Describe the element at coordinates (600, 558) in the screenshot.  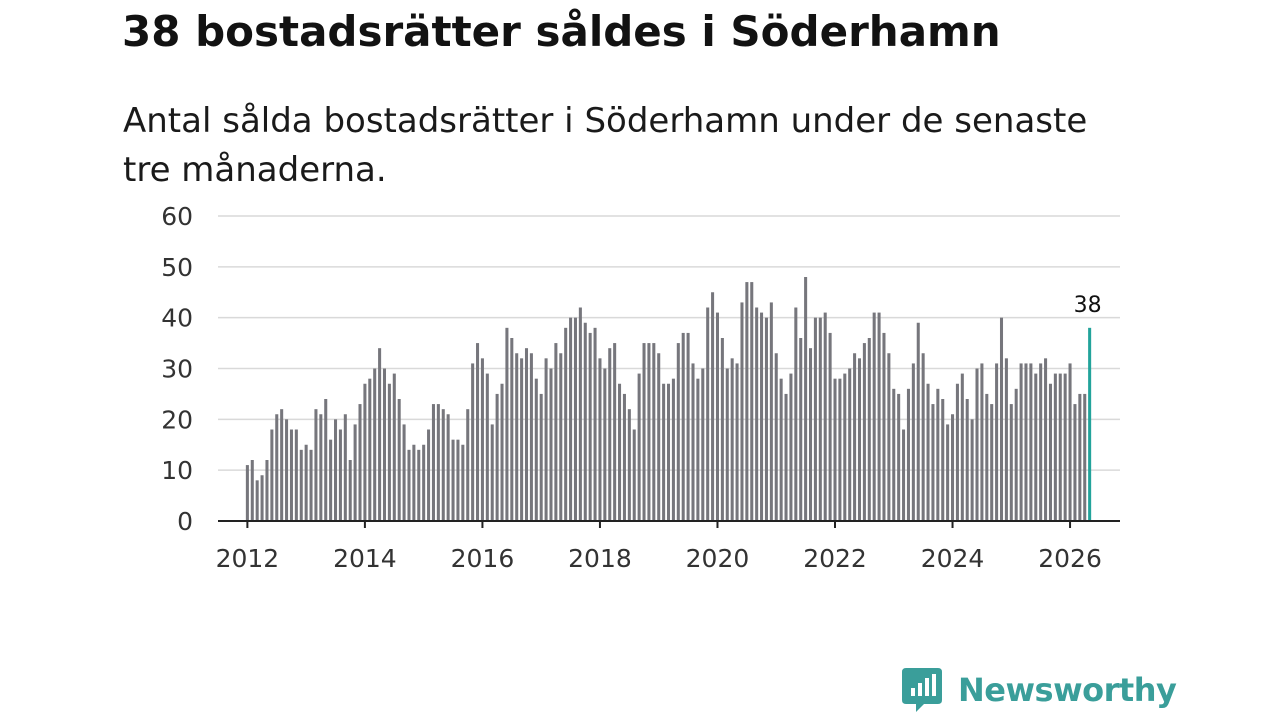
I see `x-tick-label: 2018` at that location.